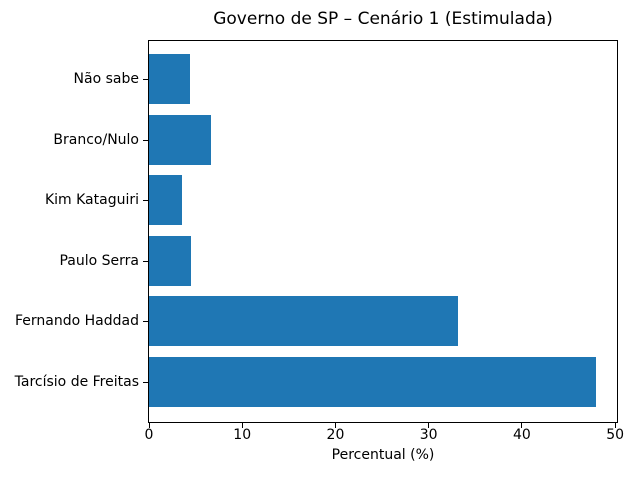 The image size is (640, 480). What do you see at coordinates (180, 139) in the screenshot?
I see `bar-branco-nulo` at bounding box center [180, 139].